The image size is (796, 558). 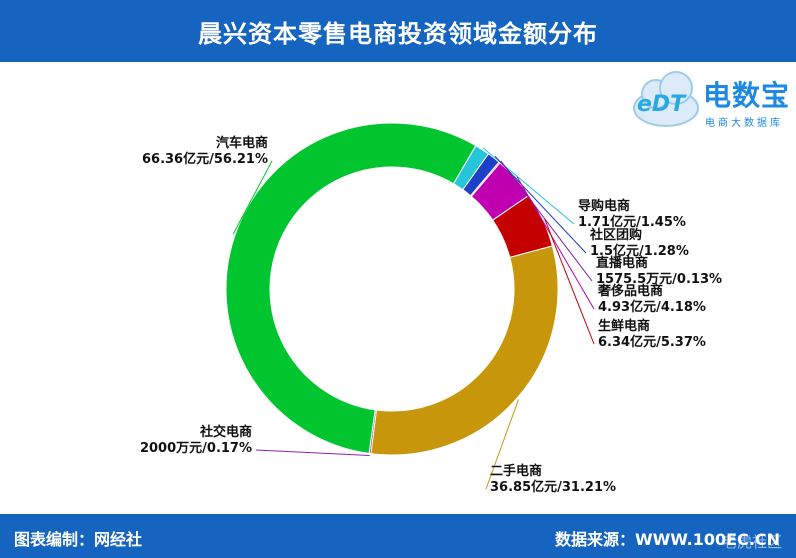 What do you see at coordinates (502, 444) in the screenshot?
I see `leader-二手电商` at bounding box center [502, 444].